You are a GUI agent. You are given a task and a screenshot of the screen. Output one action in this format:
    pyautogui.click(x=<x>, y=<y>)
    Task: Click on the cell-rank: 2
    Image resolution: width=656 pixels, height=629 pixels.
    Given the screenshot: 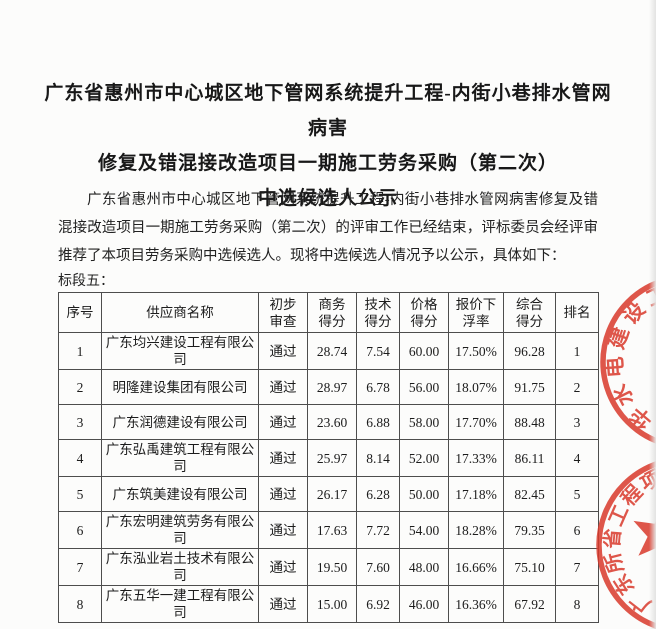 What is the action you would take?
    pyautogui.click(x=577, y=387)
    